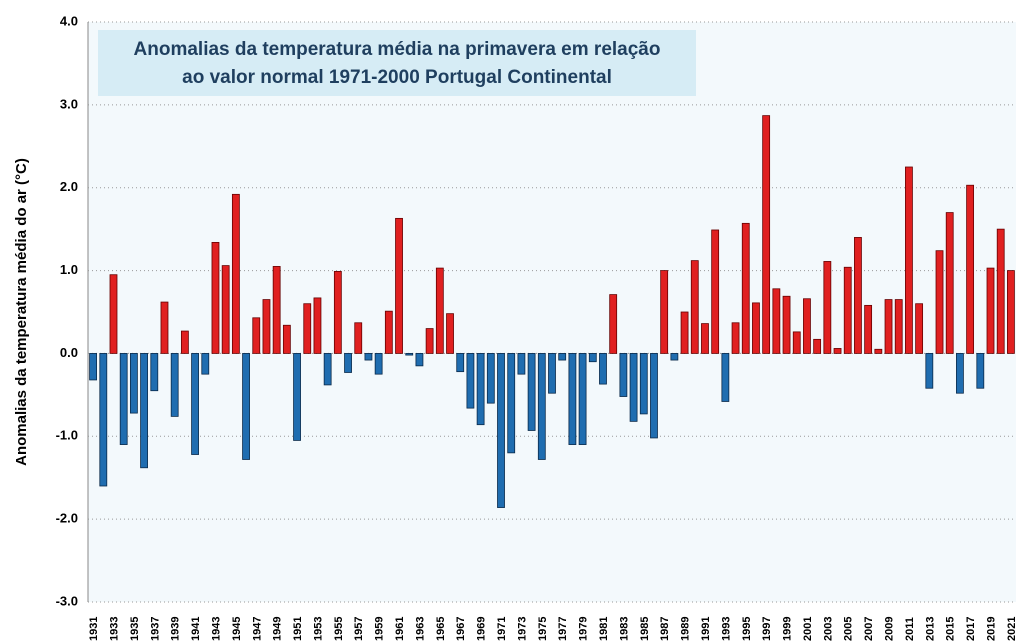 Image resolution: width=1016 pixels, height=643 pixels. I want to click on x-tick-label: 1935, so click(135, 629).